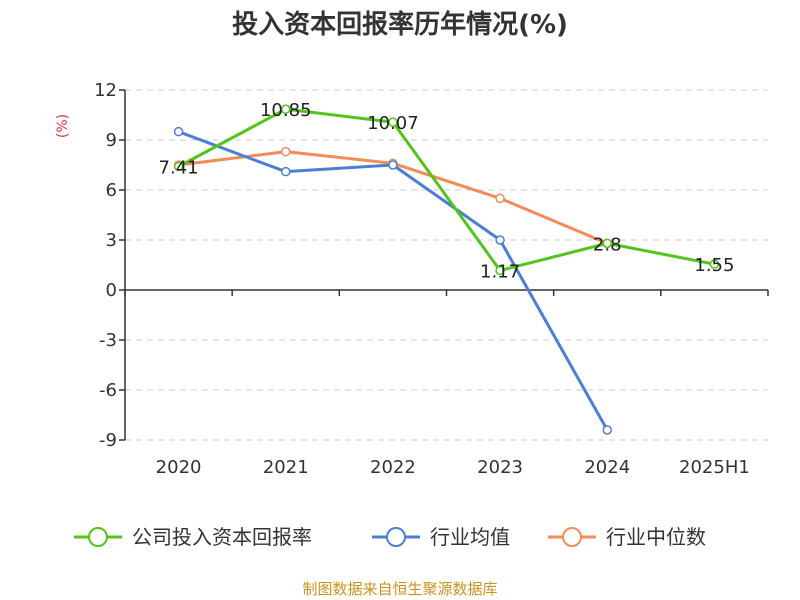  I want to click on legend-item: 行业均值, so click(441, 537).